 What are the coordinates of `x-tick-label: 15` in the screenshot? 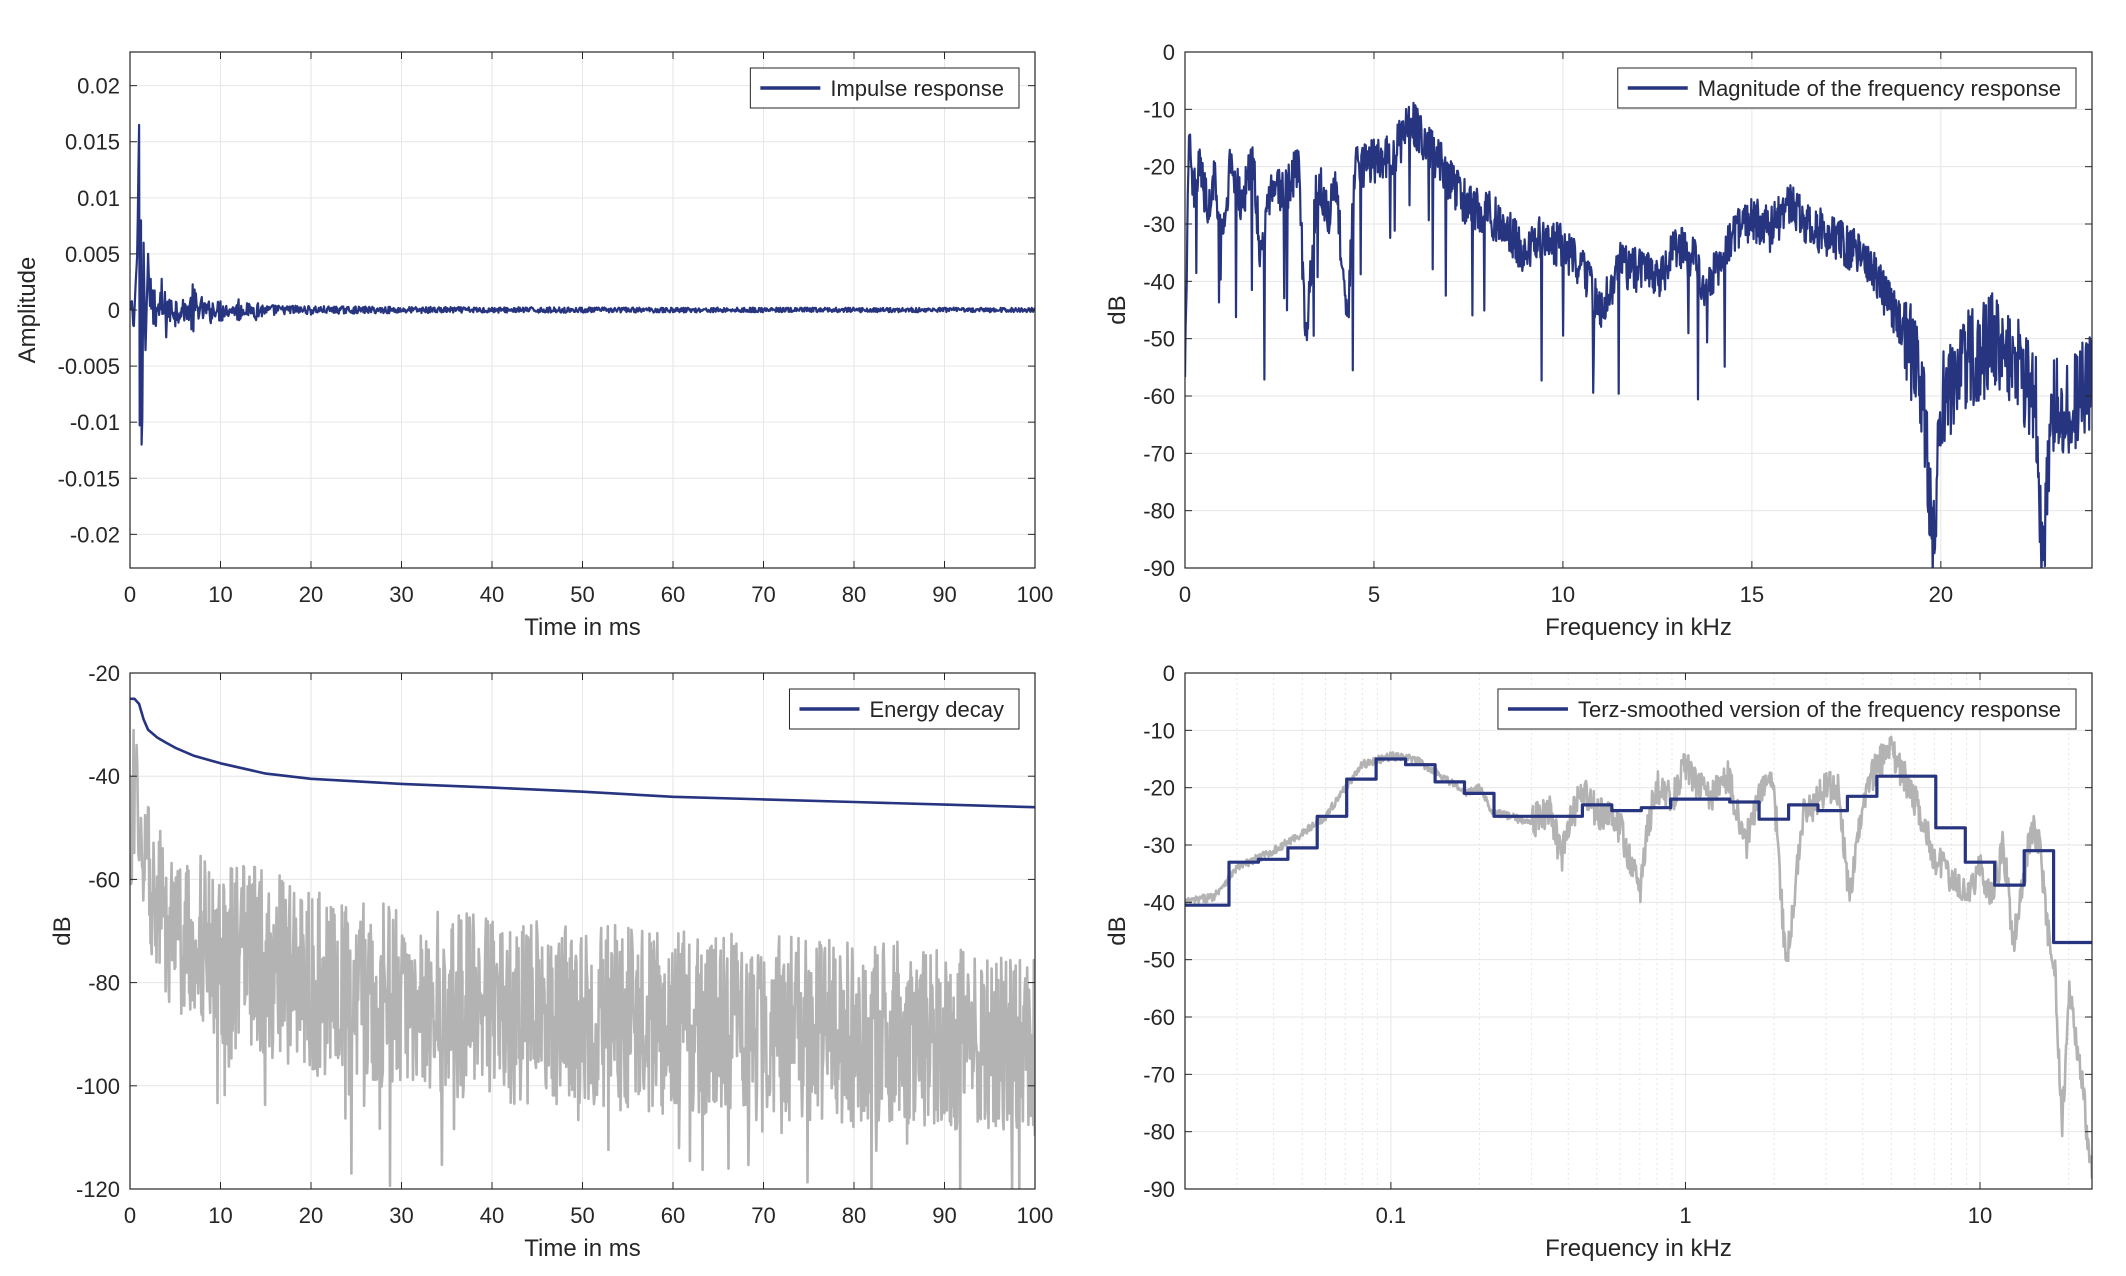 It's located at (1752, 594).